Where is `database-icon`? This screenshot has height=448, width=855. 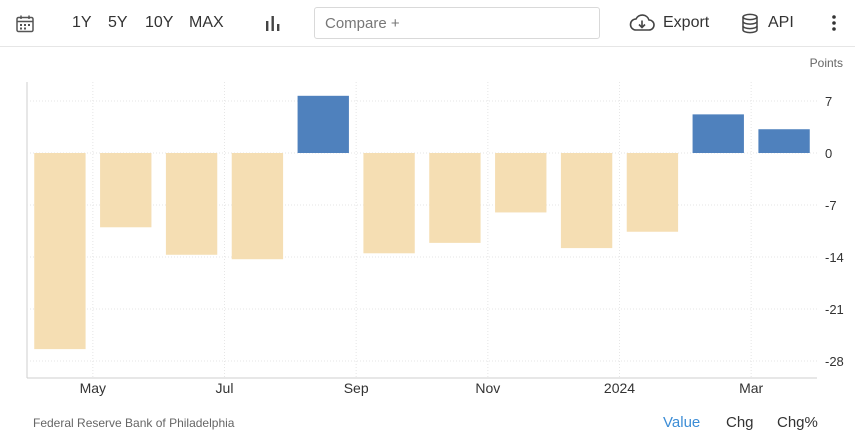 database-icon is located at coordinates (750, 26).